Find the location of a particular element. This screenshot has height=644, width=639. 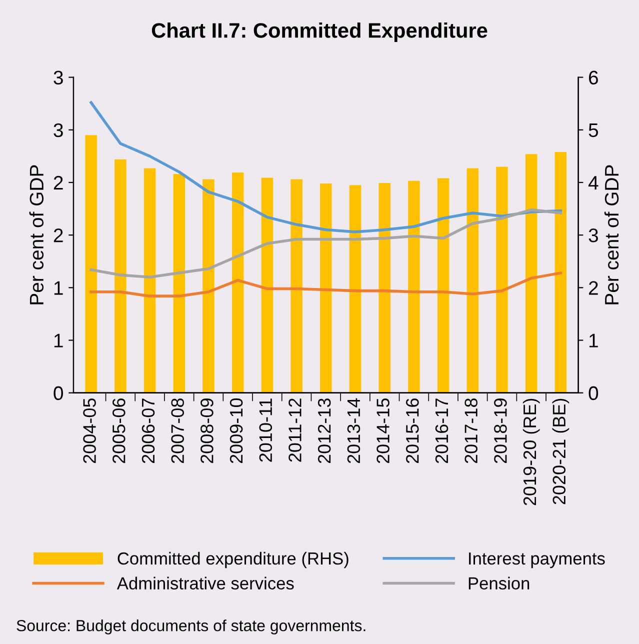

y-axis-title: Per cent of GDP is located at coordinates (36, 234).